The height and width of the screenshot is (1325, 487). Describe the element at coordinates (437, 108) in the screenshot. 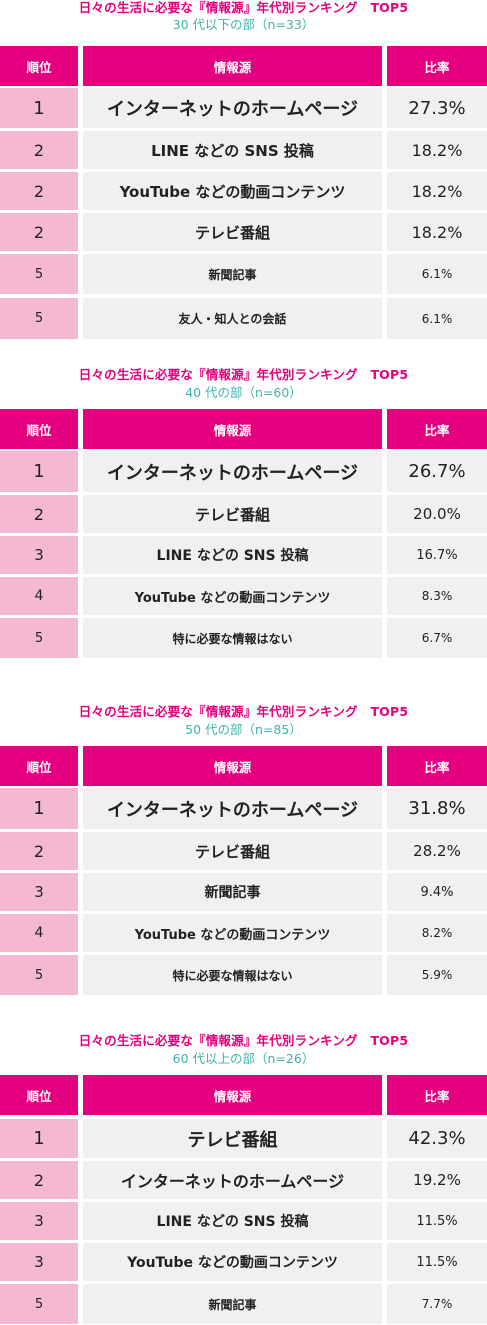

I see `rate-cell: 27.3%` at that location.